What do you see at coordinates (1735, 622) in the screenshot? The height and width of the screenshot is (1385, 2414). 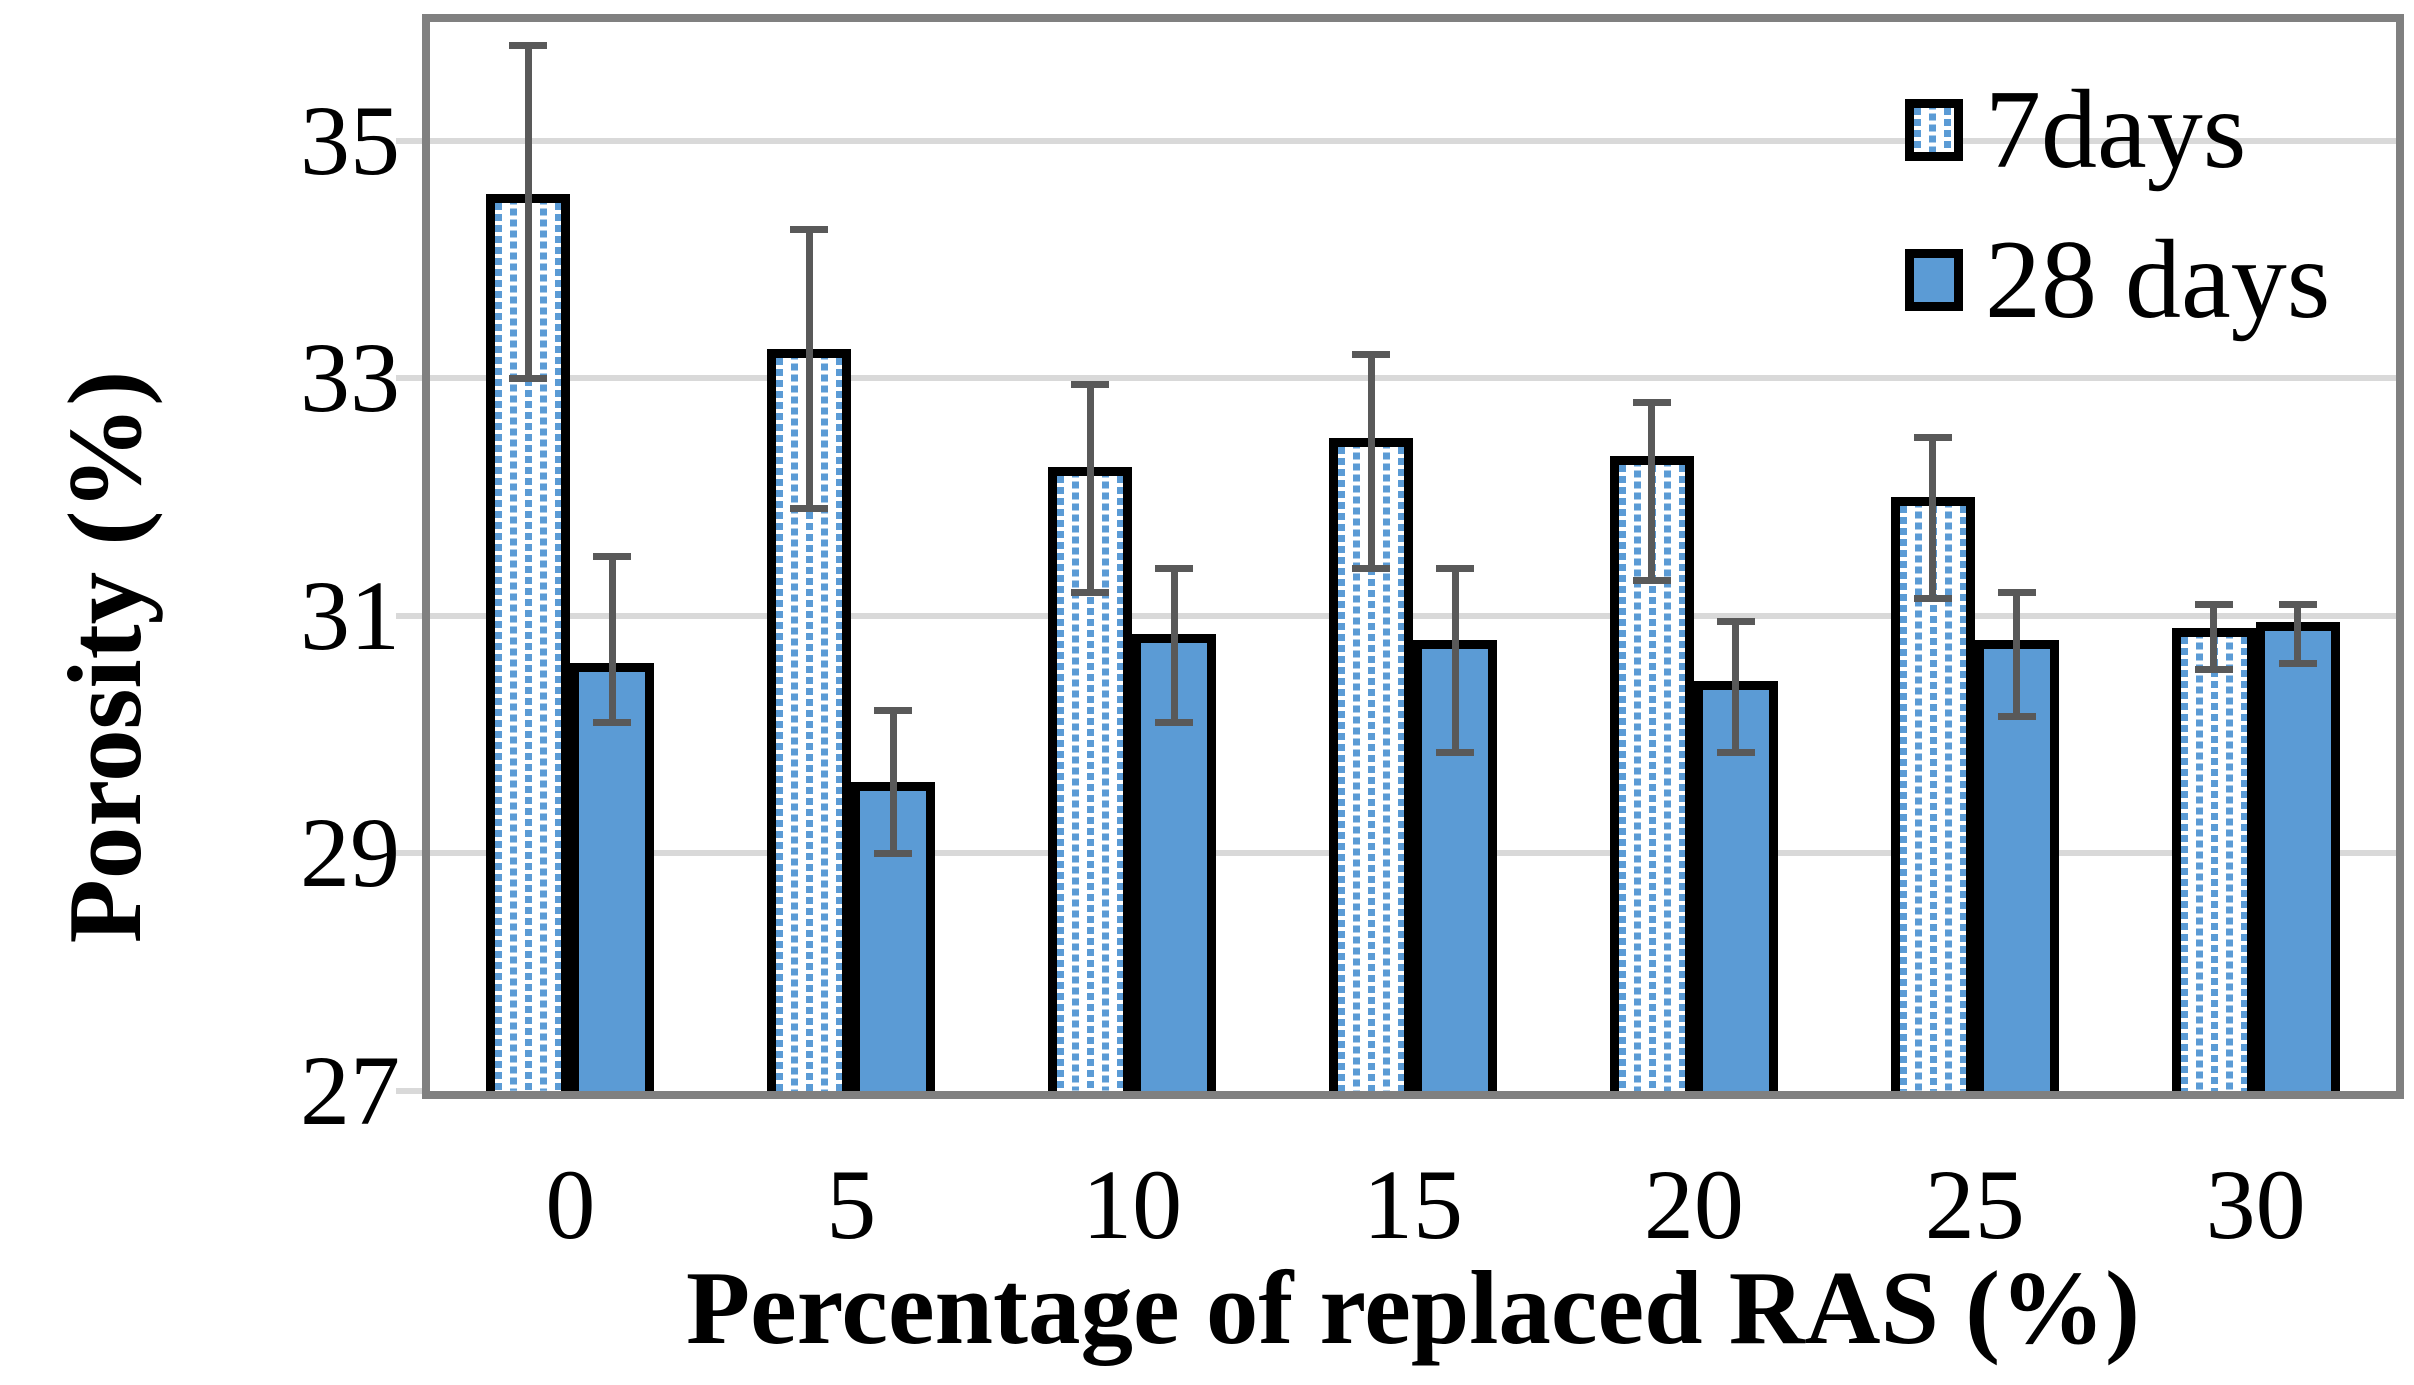 I see `error-bar-28days-20pct-cap-top` at bounding box center [1735, 622].